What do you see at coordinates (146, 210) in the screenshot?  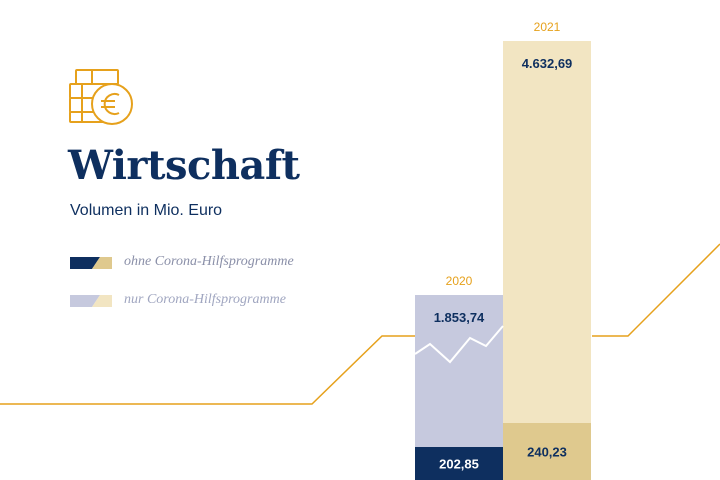 I see `page-subtitle: Volumen in Mio. Euro` at bounding box center [146, 210].